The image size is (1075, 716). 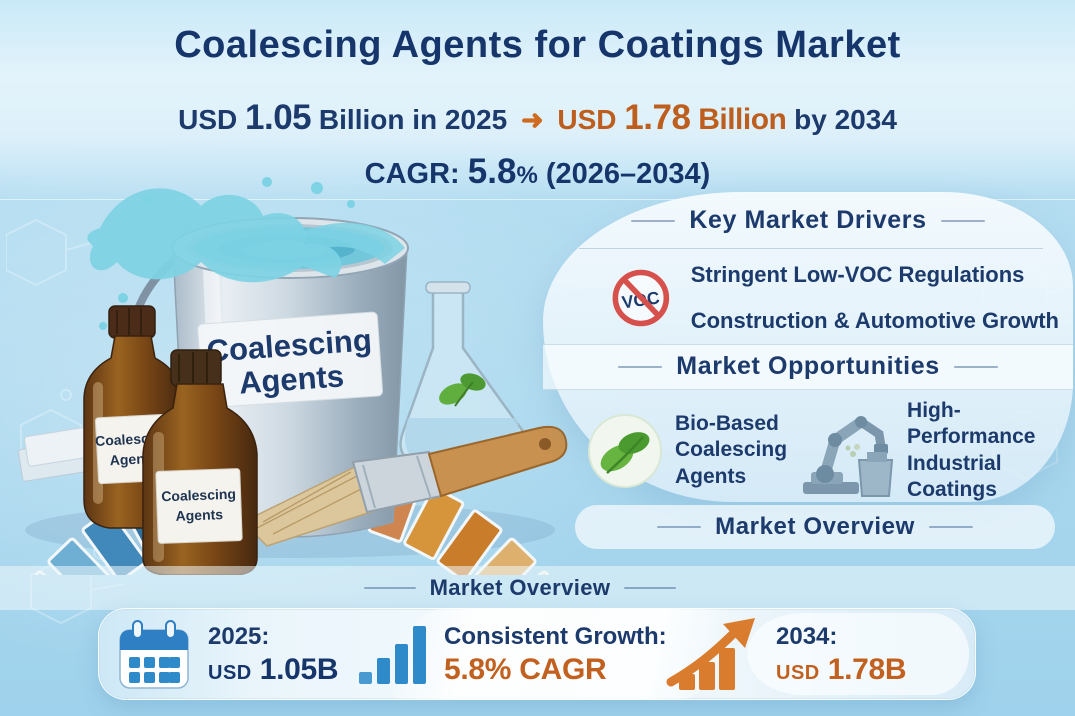 What do you see at coordinates (525, 669) in the screenshot?
I see `stat-value: 5.8% CAGR` at bounding box center [525, 669].